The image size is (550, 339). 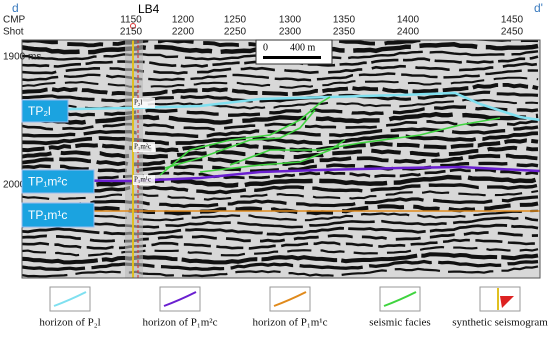 I want to click on cmp-tick-label: 1300, so click(x=290, y=20).